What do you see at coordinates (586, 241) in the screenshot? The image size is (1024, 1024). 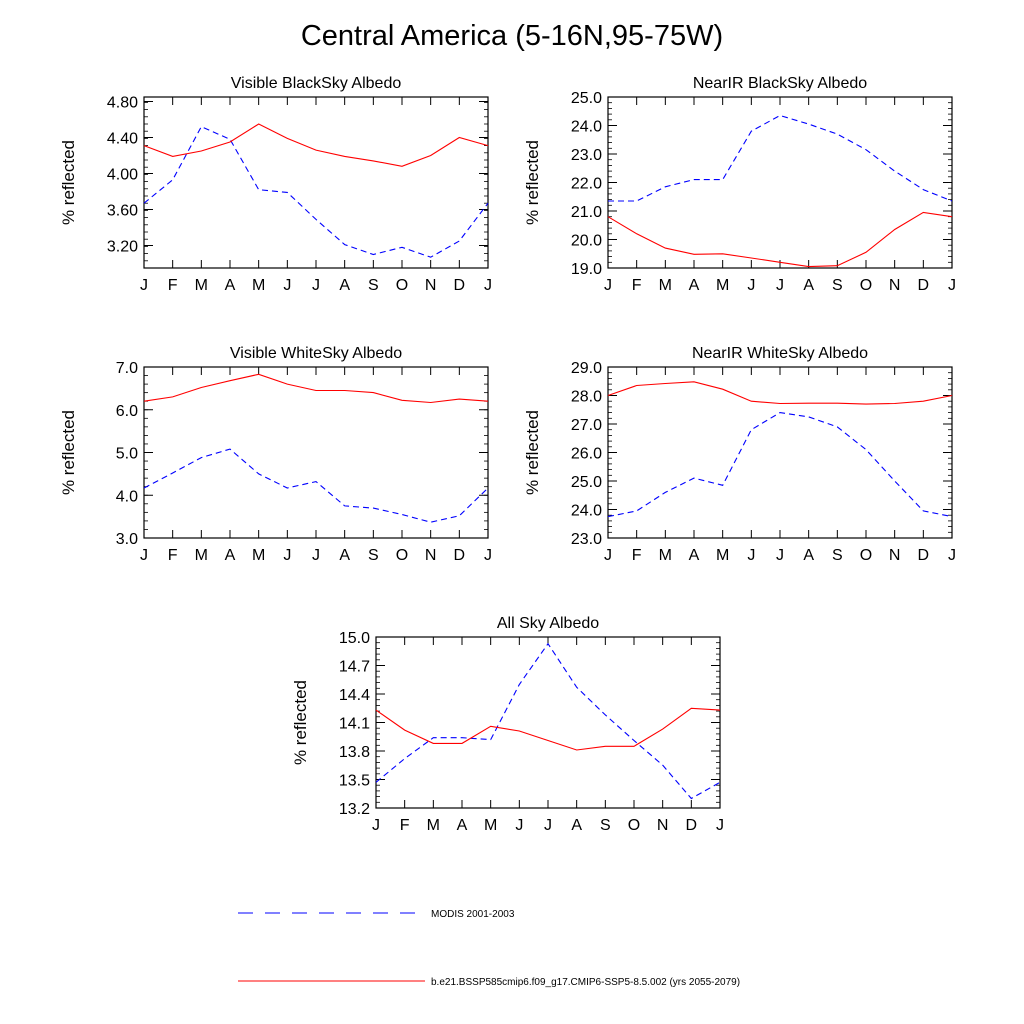 I see `y-tick-label: 20.0` at bounding box center [586, 241].